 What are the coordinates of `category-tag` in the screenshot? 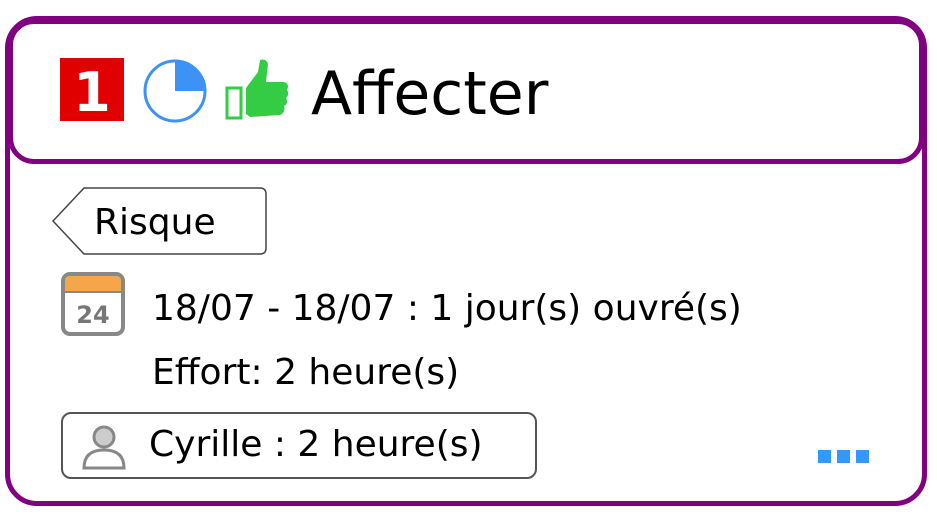 It's located at (159, 221).